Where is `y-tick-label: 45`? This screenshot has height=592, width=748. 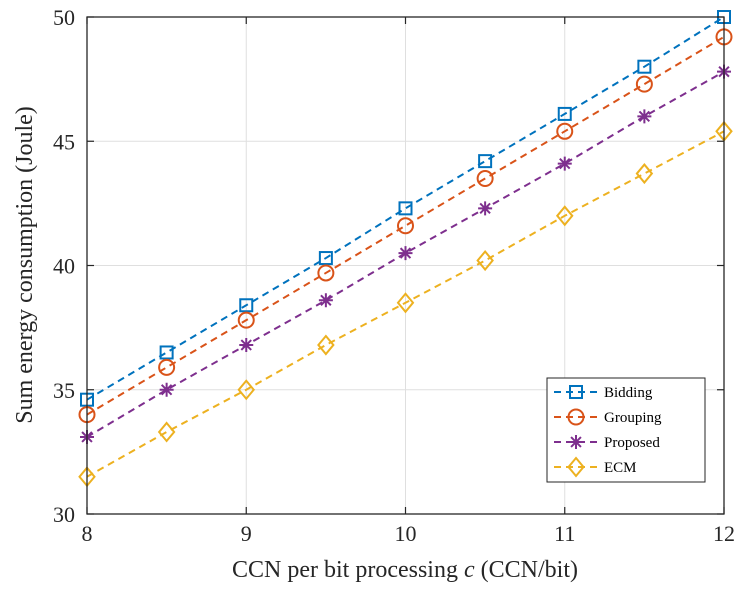
y-tick-label: 45 is located at coordinates (64, 141).